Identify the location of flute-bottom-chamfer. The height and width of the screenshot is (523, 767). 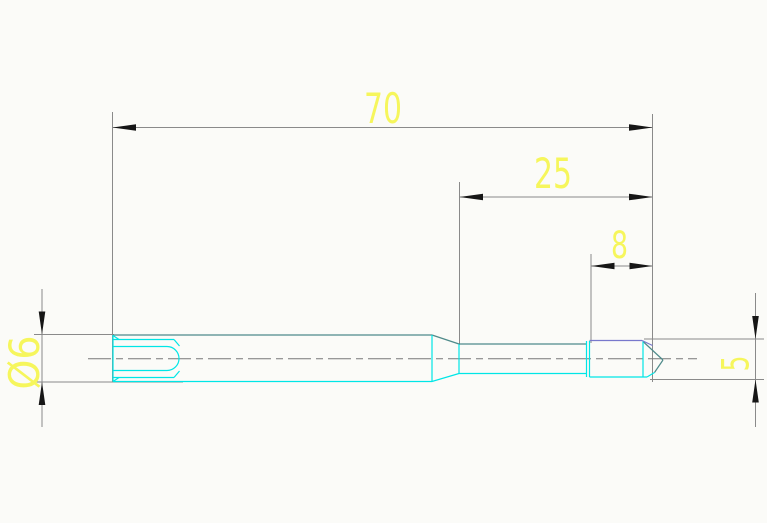
(176, 374).